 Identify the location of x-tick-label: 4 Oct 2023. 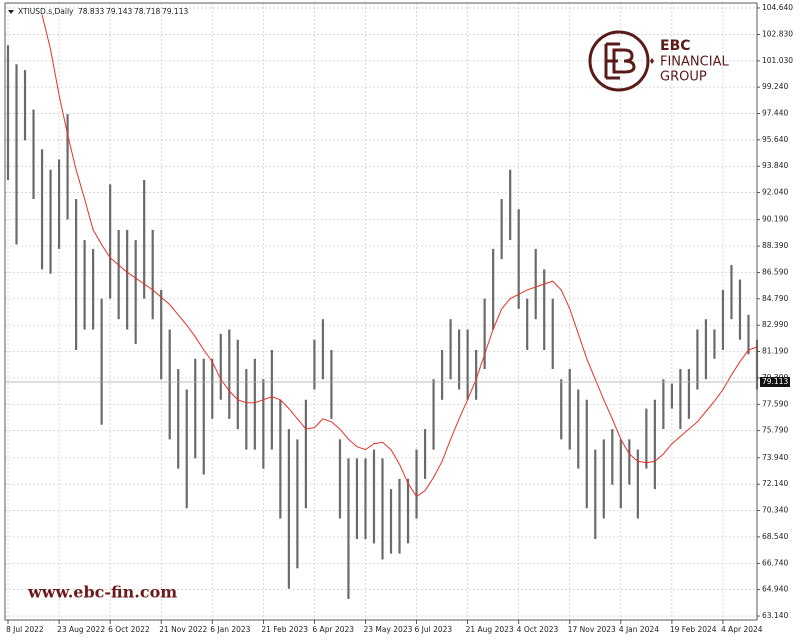
(538, 629).